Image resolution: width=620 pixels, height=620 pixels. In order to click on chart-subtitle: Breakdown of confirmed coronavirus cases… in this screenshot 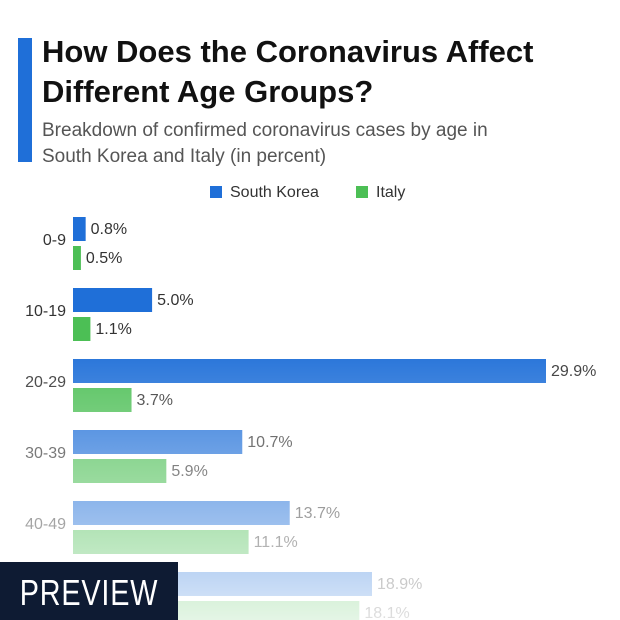, I will do `click(265, 143)`.